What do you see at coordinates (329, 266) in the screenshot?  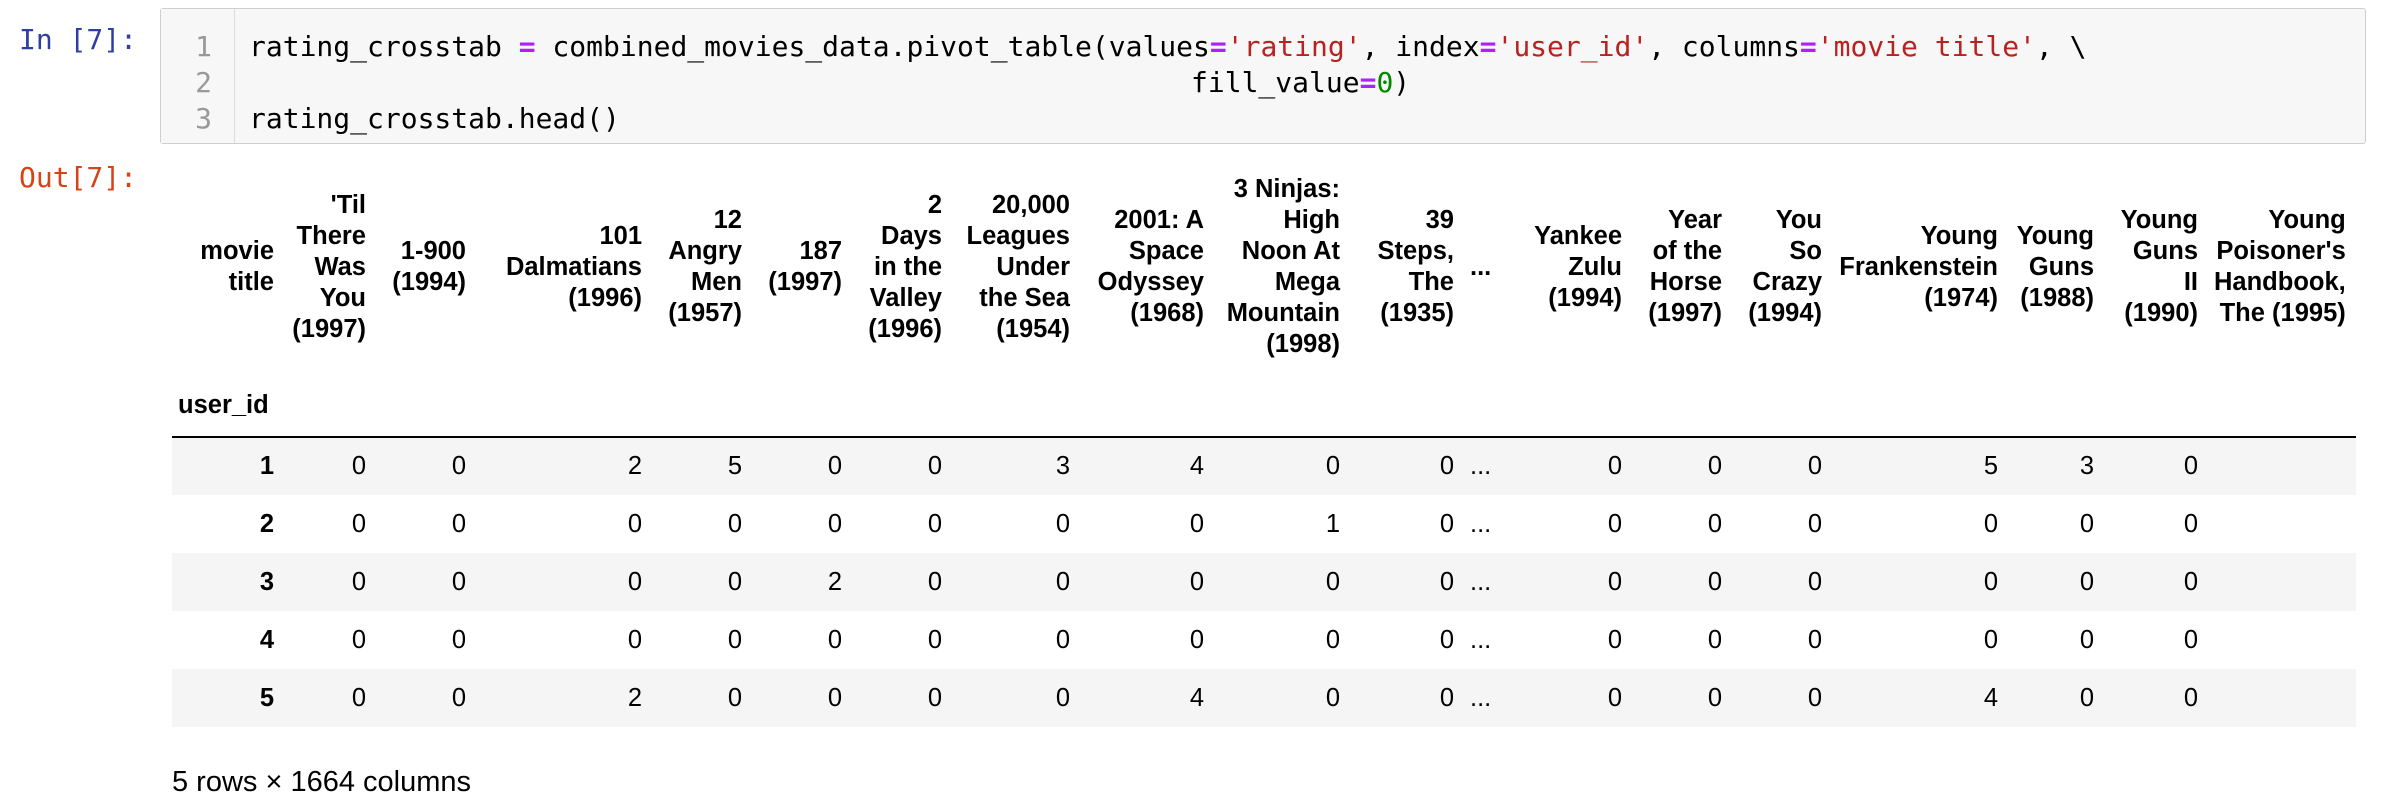 I see `column-header: 'Til There Was You (1997)` at bounding box center [329, 266].